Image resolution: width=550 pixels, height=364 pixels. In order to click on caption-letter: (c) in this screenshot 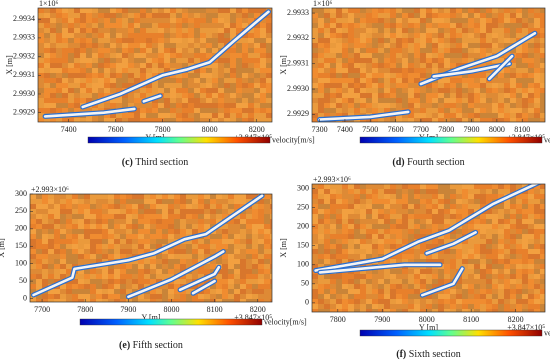, I will do `click(127, 162)`.